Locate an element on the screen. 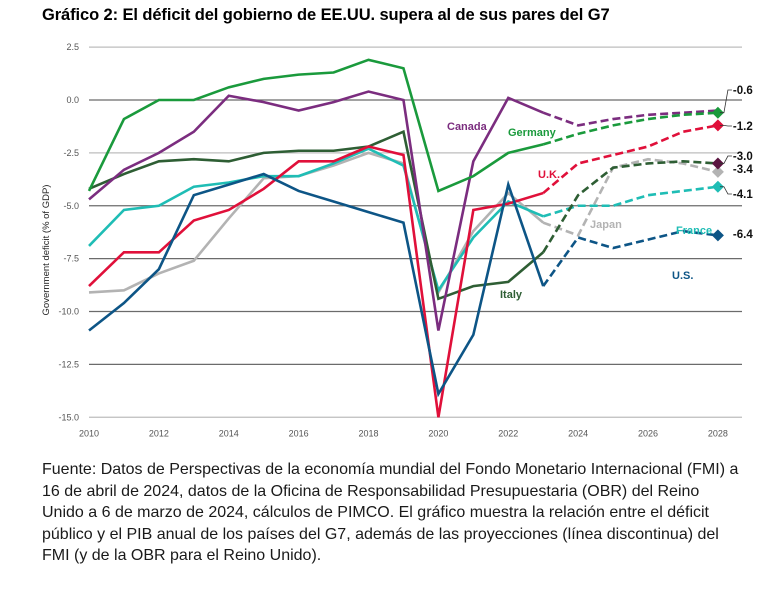 This screenshot has width=777, height=601. series-projection-germany is located at coordinates (630, 128).